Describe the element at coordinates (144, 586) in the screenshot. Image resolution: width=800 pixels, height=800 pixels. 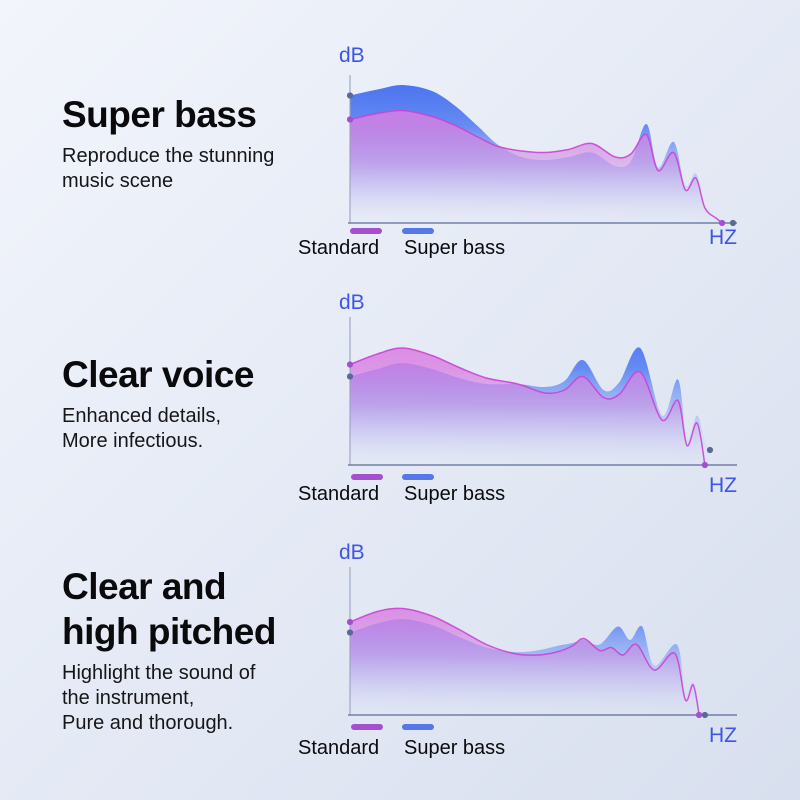
I see `section-title-line: Clear and` at that location.